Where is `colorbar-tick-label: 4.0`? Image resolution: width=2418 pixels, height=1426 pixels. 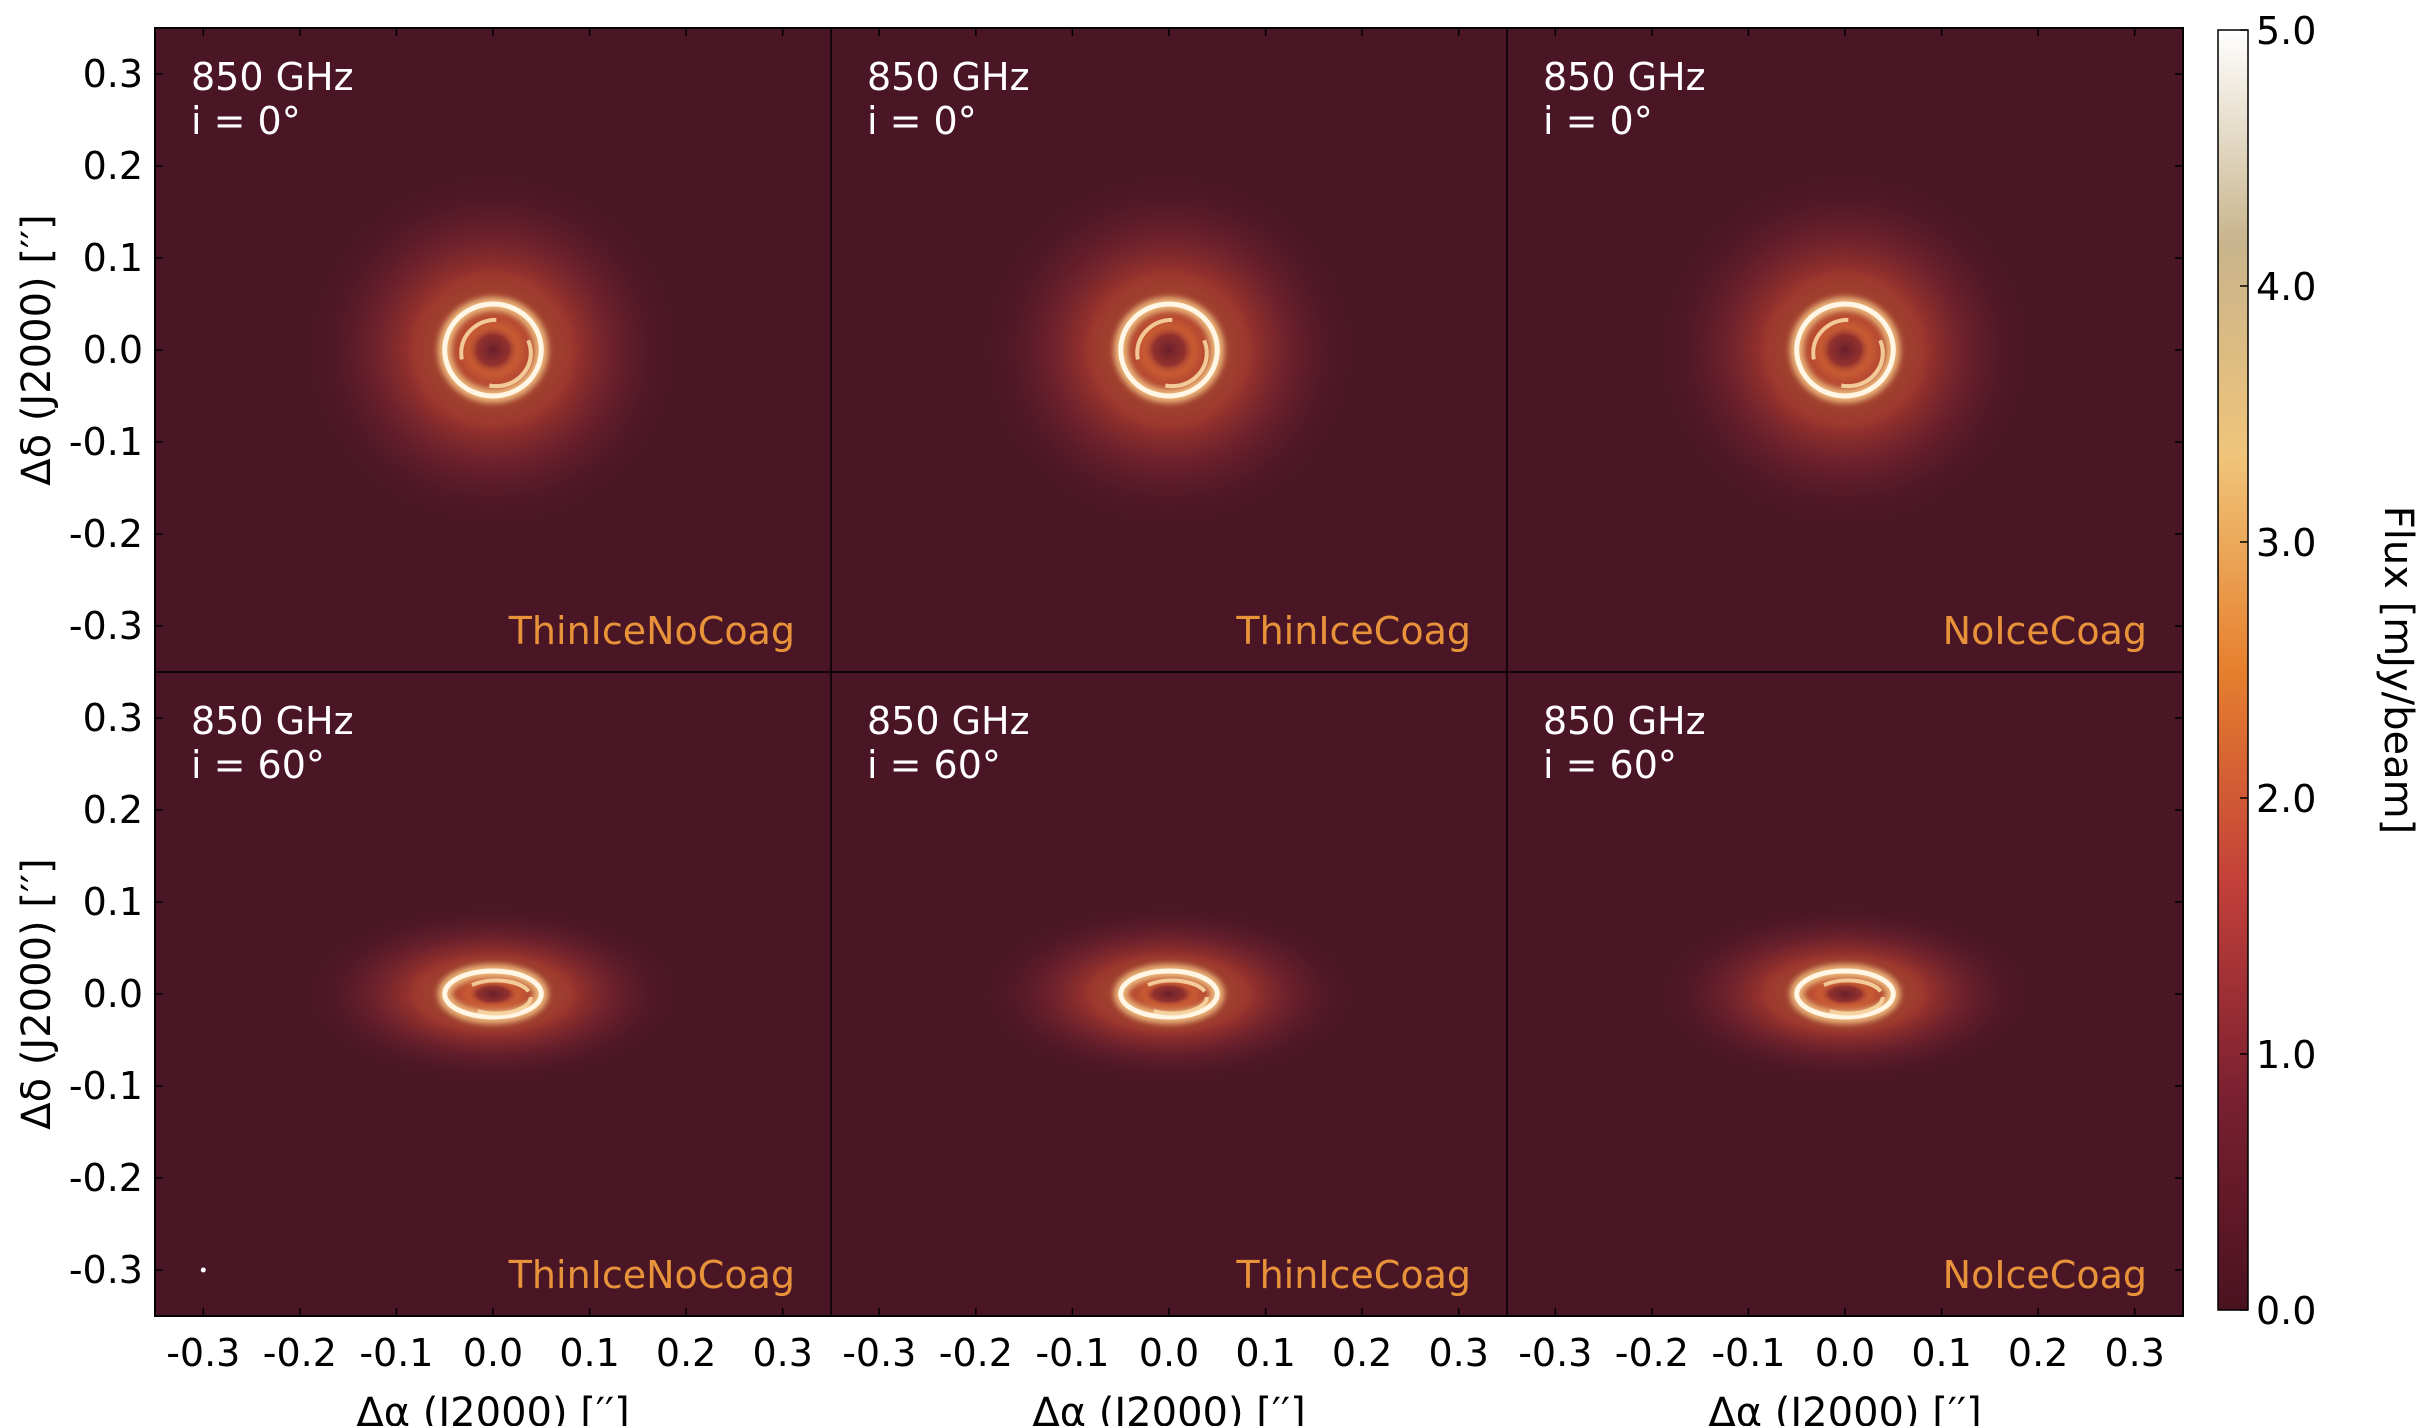 colorbar-tick-label: 4.0 is located at coordinates (2286, 287).